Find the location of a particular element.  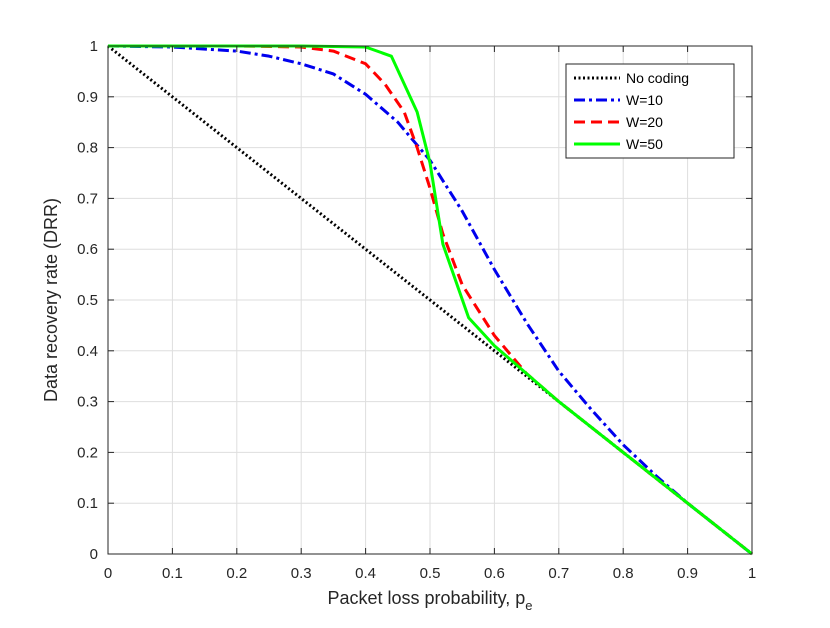

x-tick-label: 0.2 is located at coordinates (236, 573).